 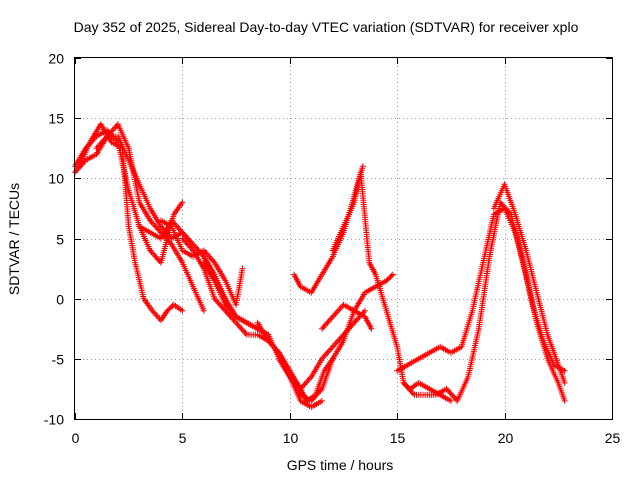 What do you see at coordinates (613, 438) in the screenshot?
I see `x-tick-label: 25` at bounding box center [613, 438].